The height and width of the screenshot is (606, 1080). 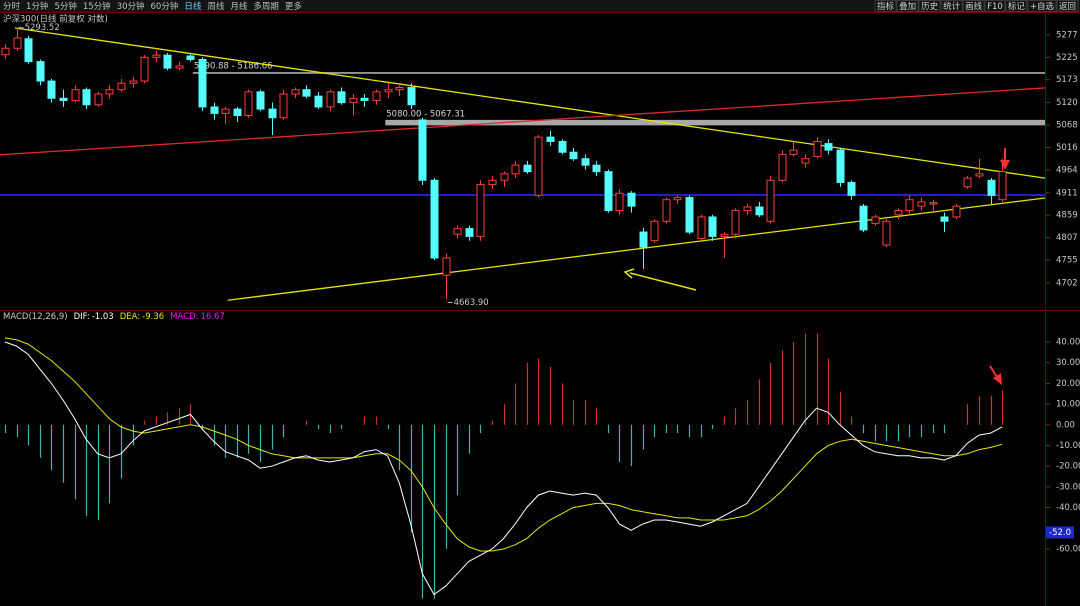 I want to click on annotation-label: 4663.90, so click(x=471, y=303).